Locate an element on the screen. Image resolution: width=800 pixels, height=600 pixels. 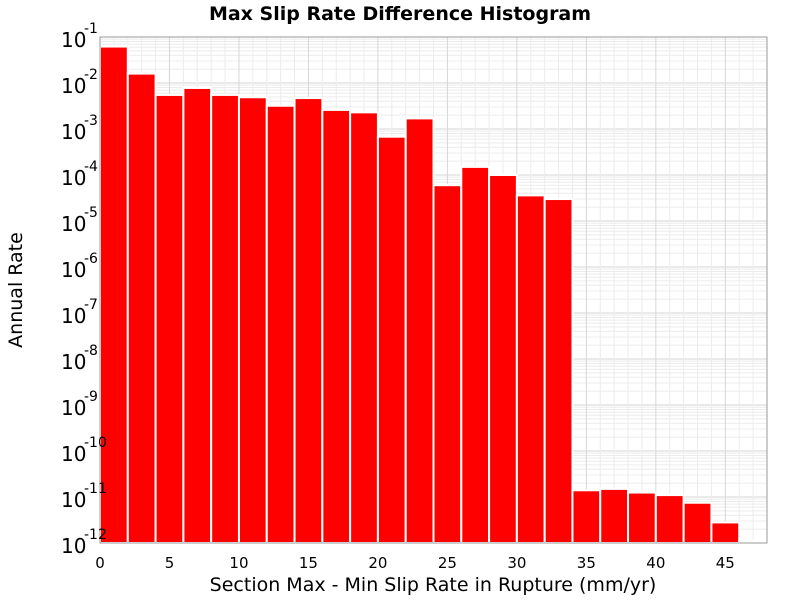
chart-title: Max Slip Rate Difference Histogram is located at coordinates (400, 14).